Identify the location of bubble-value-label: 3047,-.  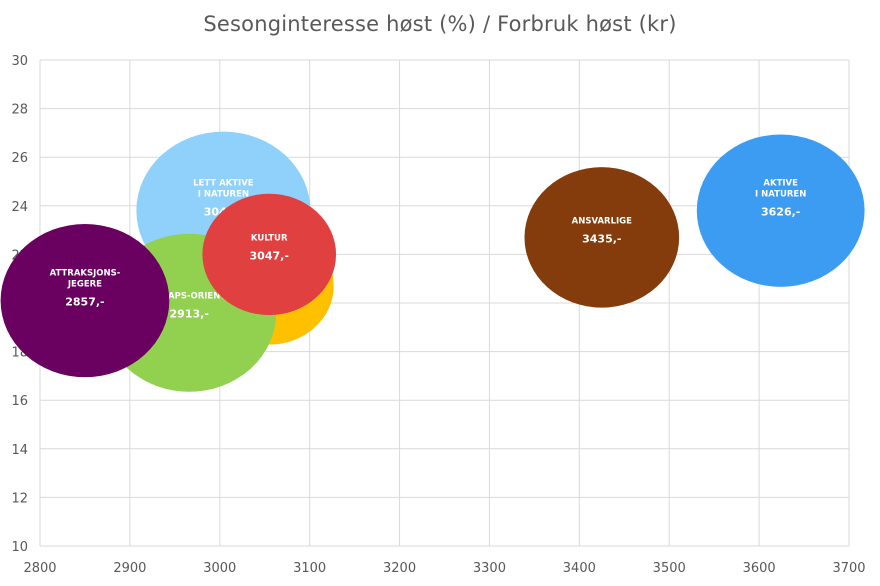
(269, 255).